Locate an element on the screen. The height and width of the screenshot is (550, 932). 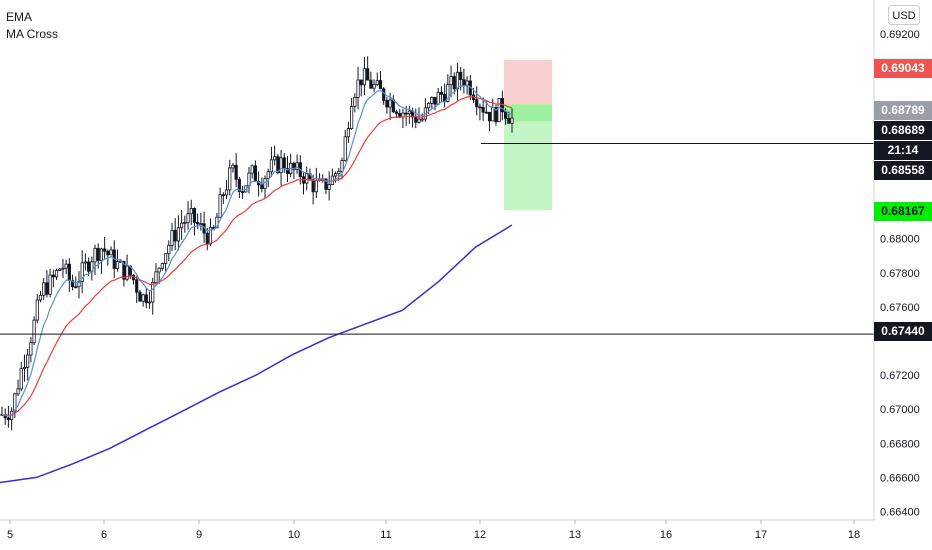
price-tick-label: 0.68000 is located at coordinates (900, 240).